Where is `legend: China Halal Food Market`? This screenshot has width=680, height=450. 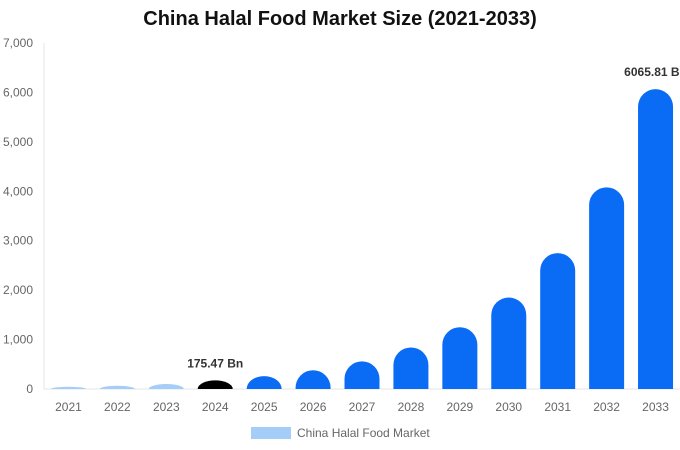
legend: China Halal Food Market is located at coordinates (340, 433).